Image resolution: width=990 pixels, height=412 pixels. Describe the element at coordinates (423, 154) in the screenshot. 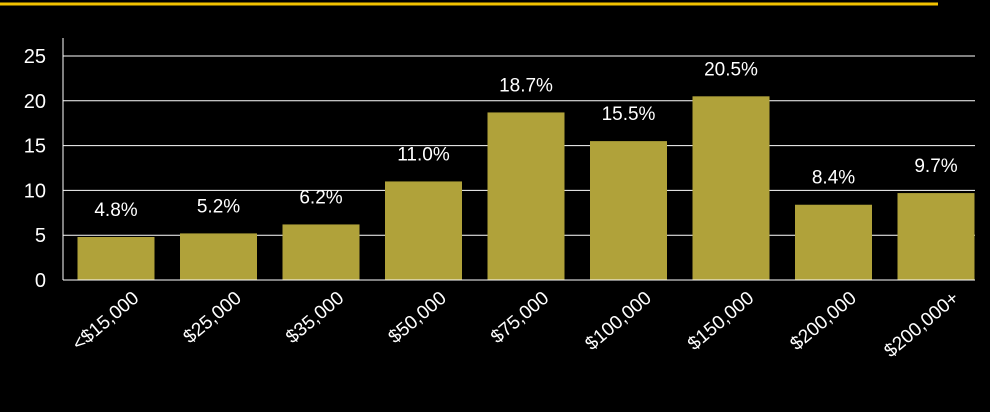

I see `data-label: 11.0%` at that location.